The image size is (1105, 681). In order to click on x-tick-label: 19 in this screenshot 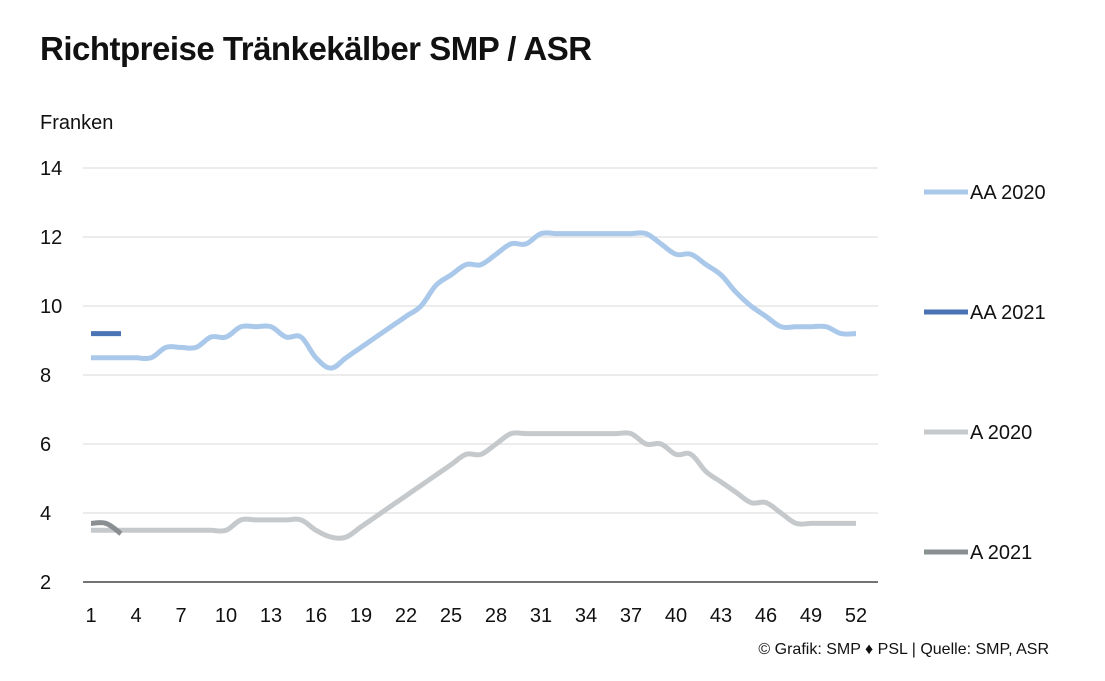, I will do `click(361, 616)`.